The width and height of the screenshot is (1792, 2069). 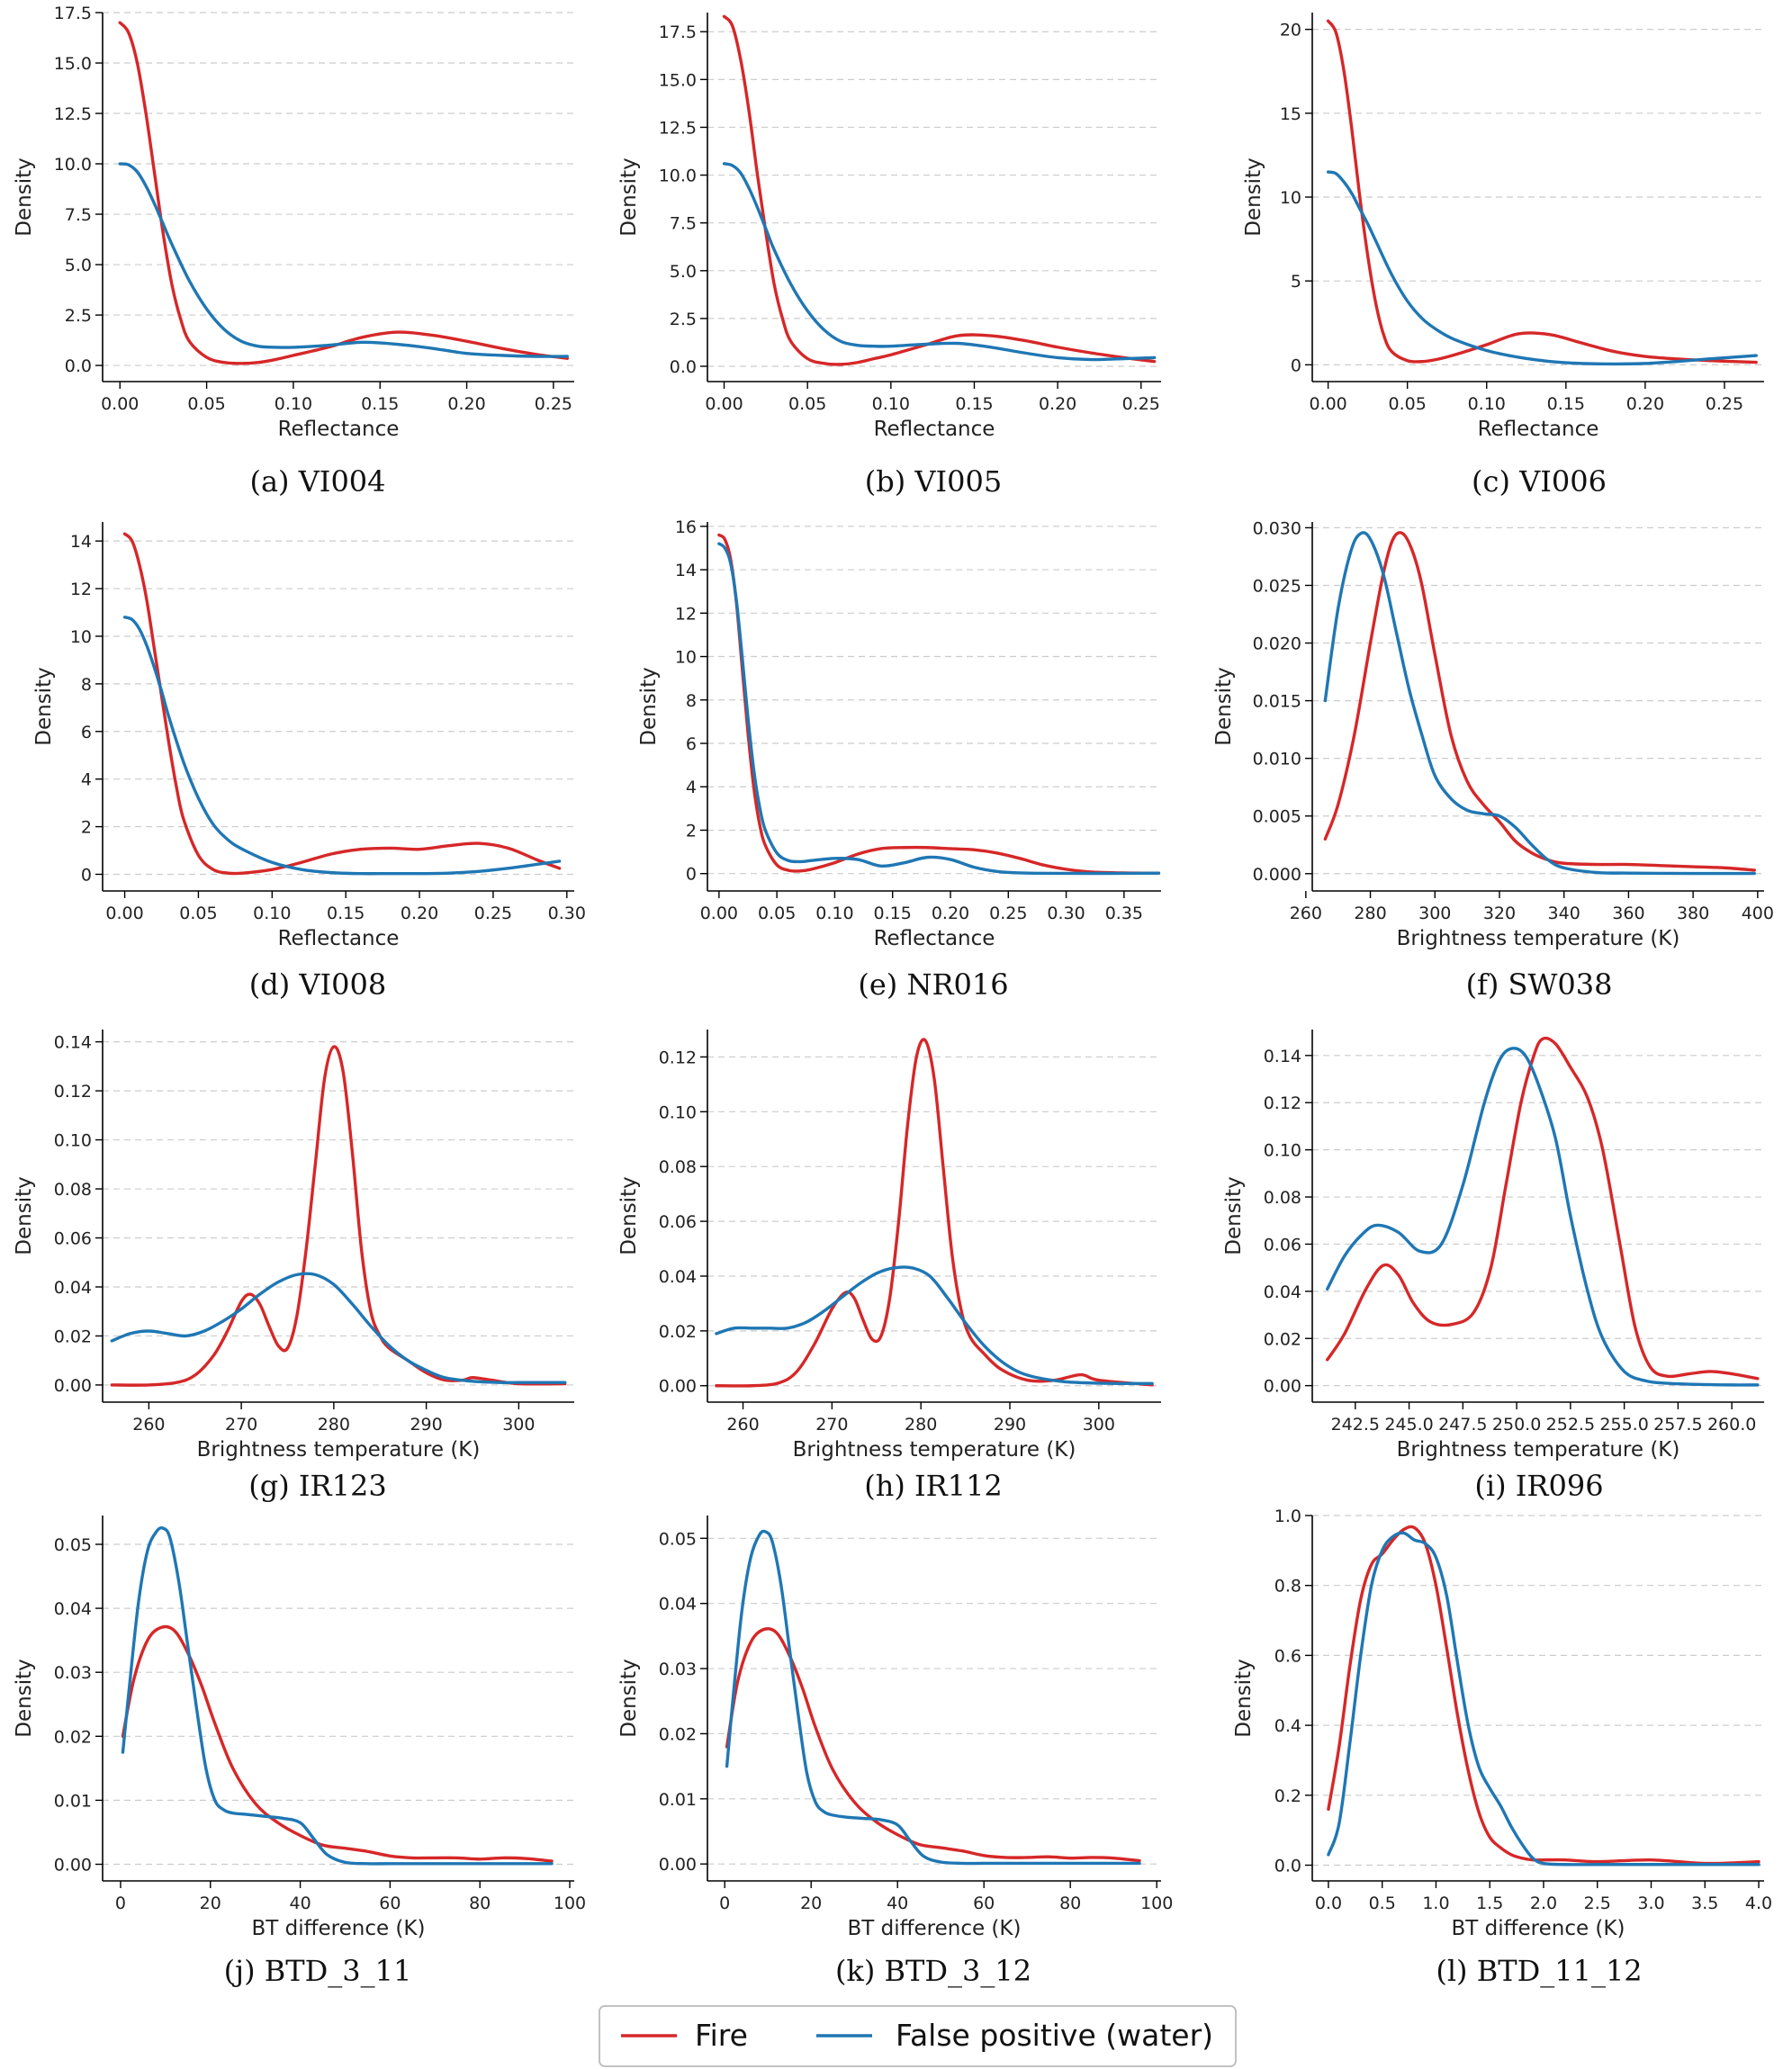 What do you see at coordinates (390, 1904) in the screenshot?
I see `x-tick-label: 60` at bounding box center [390, 1904].